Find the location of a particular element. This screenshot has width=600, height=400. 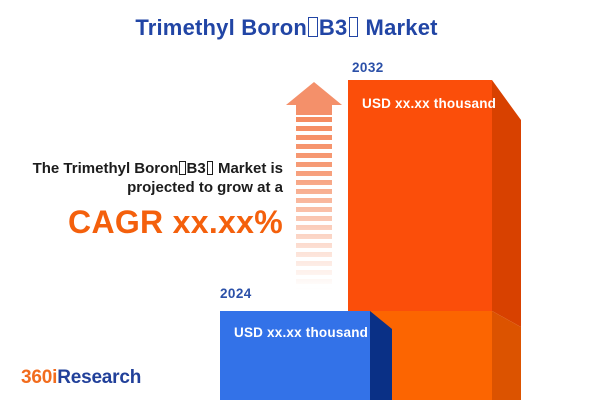

value-label-2032: USD xx.xx thousand is located at coordinates (429, 103).